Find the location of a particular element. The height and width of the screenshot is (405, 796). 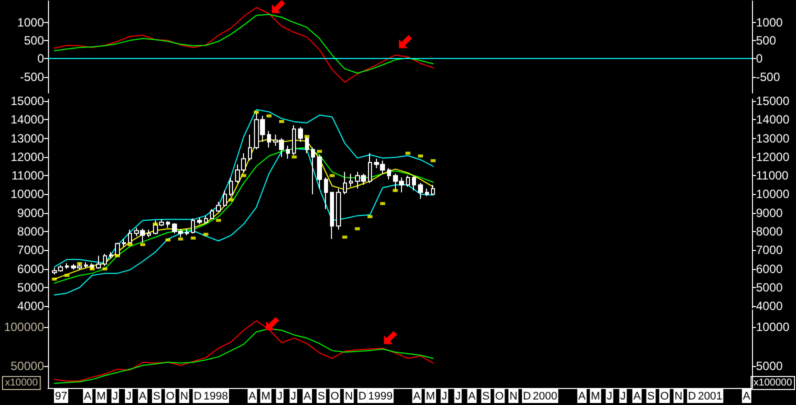

y-tick-label: 500 is located at coordinates (34, 41).